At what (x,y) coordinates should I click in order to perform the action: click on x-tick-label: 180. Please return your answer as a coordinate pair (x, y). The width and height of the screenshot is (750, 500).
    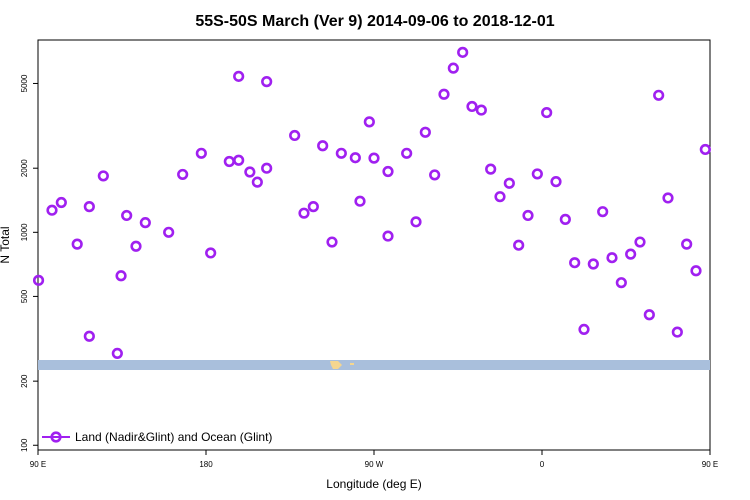
    Looking at the image, I should click on (206, 464).